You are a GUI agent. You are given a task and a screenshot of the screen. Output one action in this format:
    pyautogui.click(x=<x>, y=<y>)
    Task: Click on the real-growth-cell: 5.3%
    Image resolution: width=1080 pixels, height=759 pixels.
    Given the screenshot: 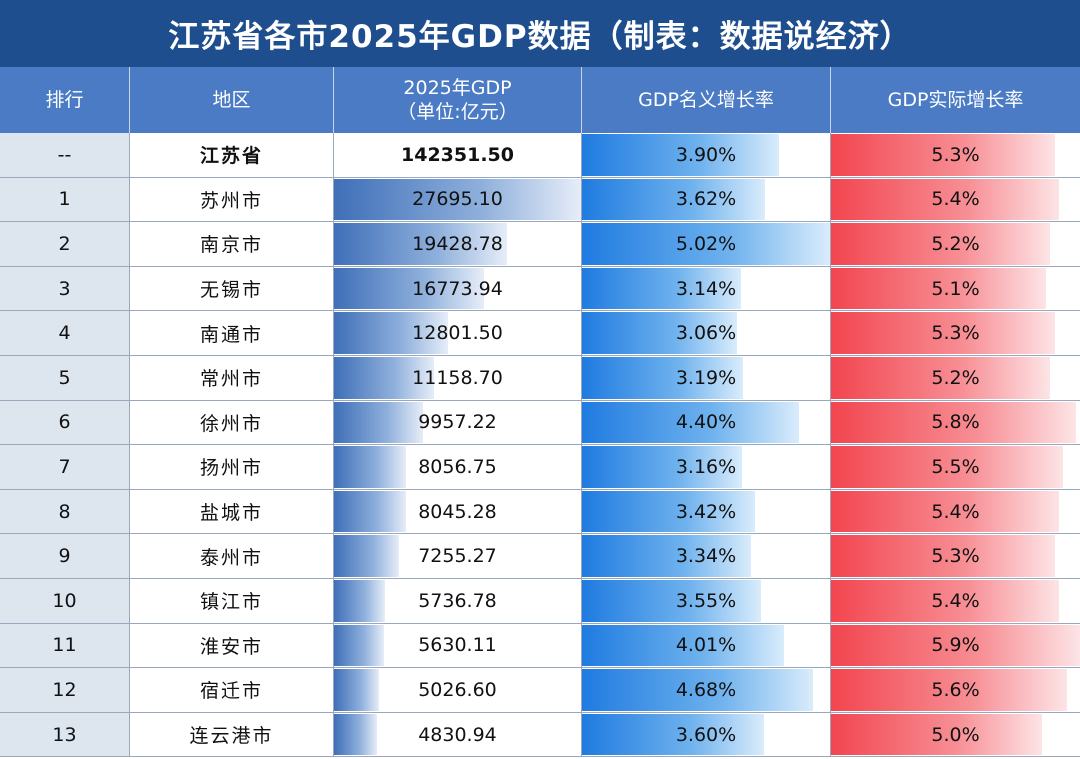 What is the action you would take?
    pyautogui.click(x=955, y=333)
    